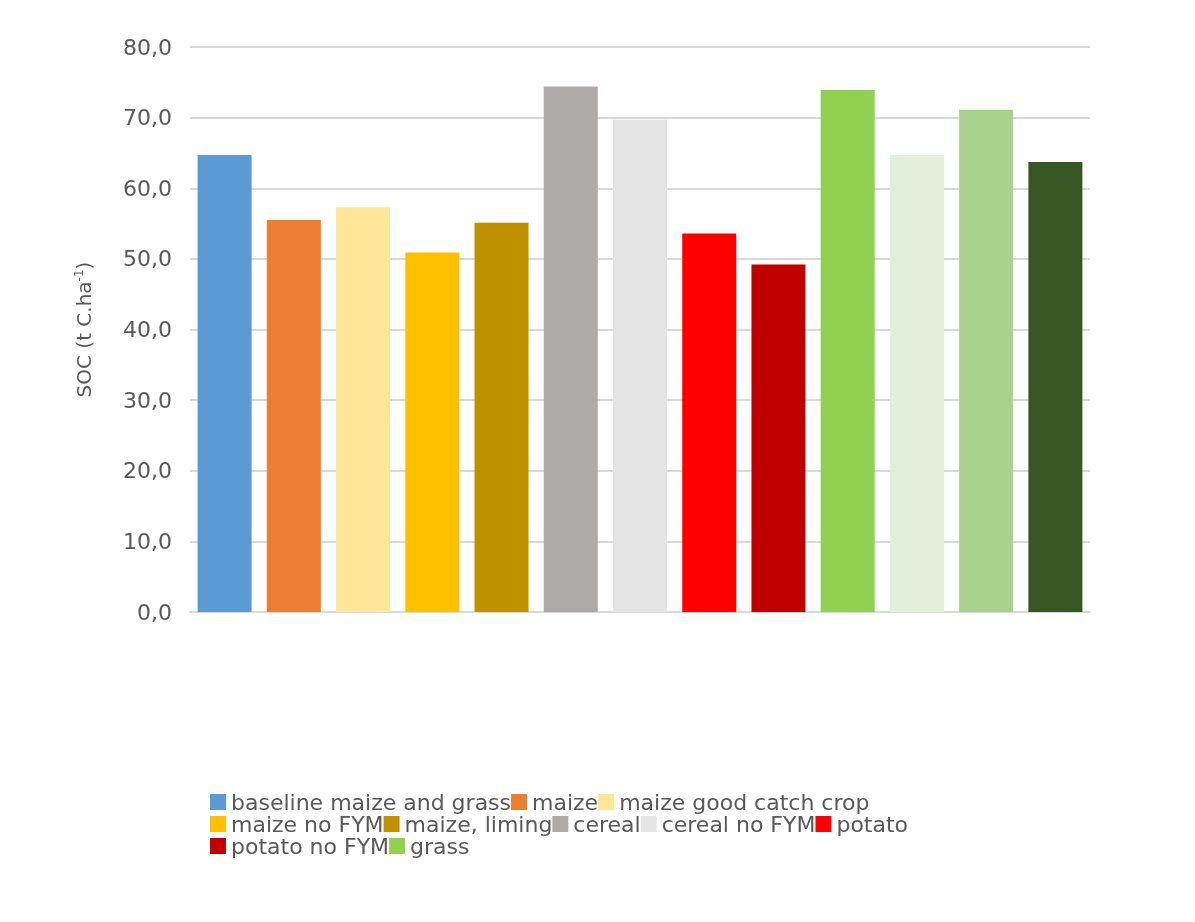  What do you see at coordinates (440, 846) in the screenshot?
I see `legend-label: grass` at bounding box center [440, 846].